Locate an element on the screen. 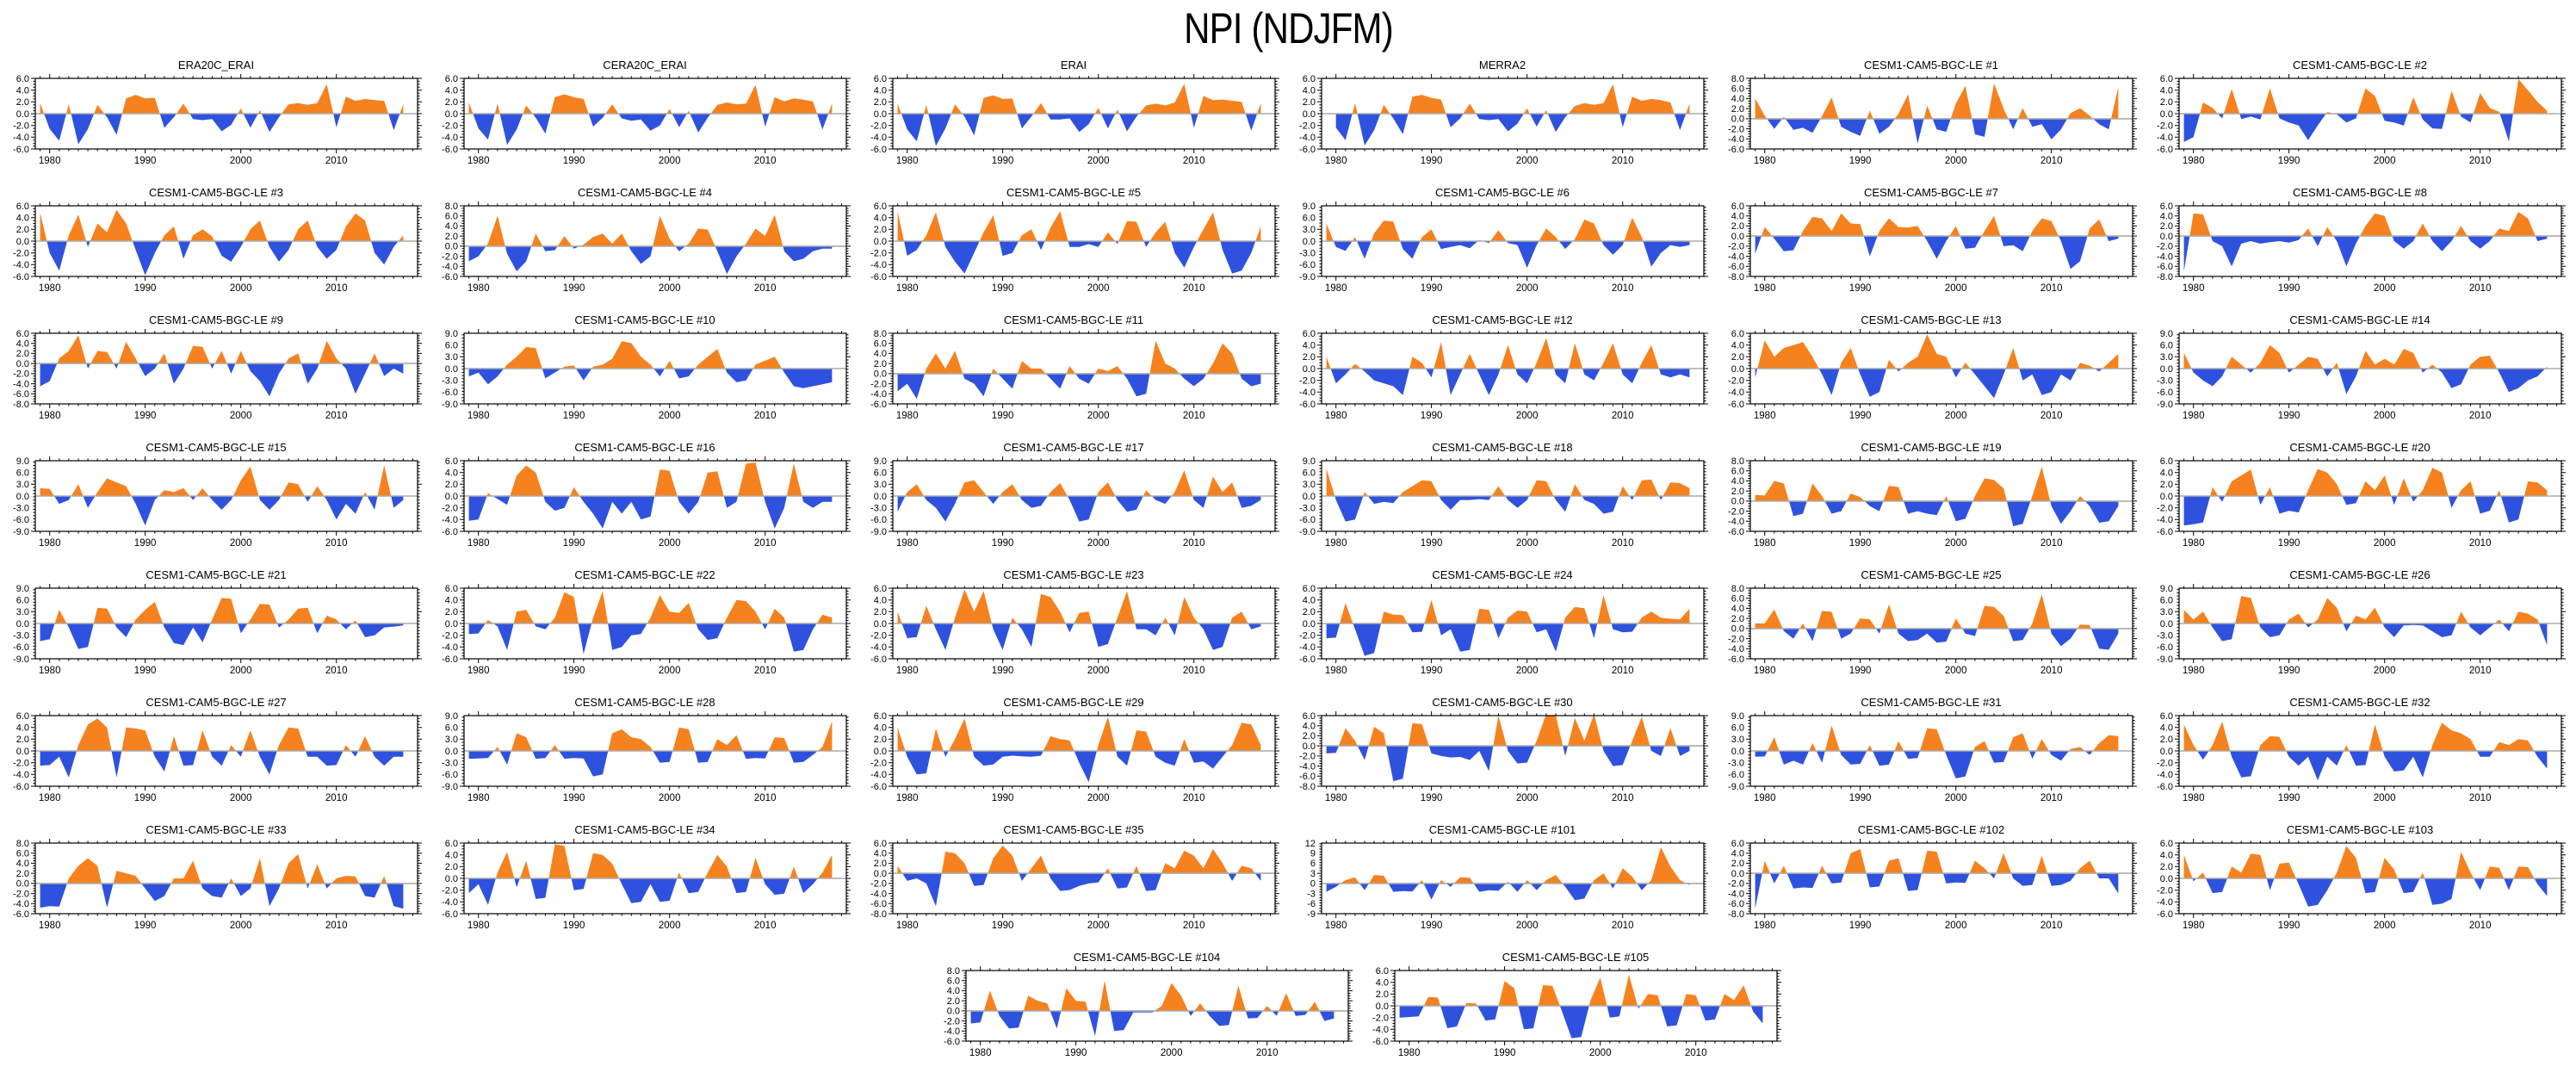  chart-title: CESM1-CAM5-BGC-LE #28 is located at coordinates (644, 702).